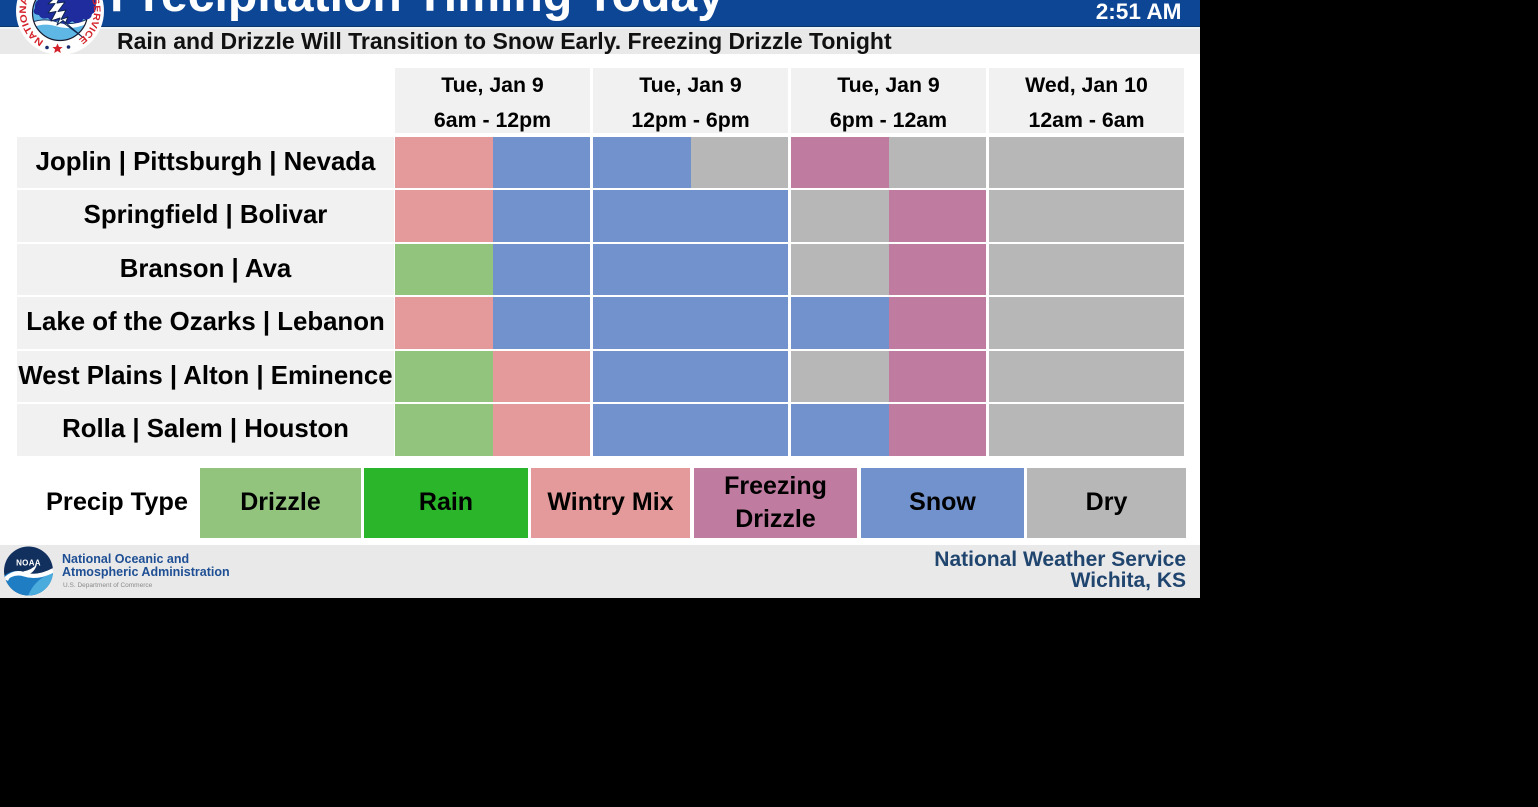  I want to click on svg-text: NOAA, so click(28, 563).